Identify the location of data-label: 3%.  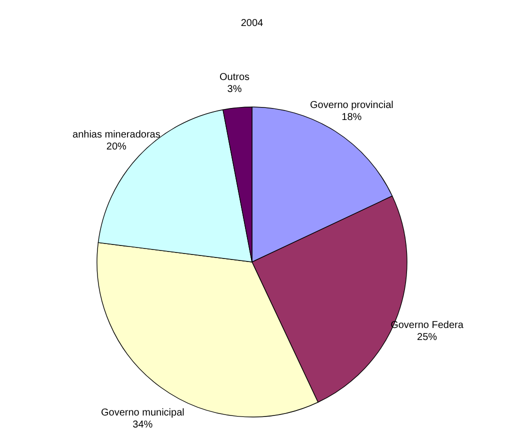
(234, 89).